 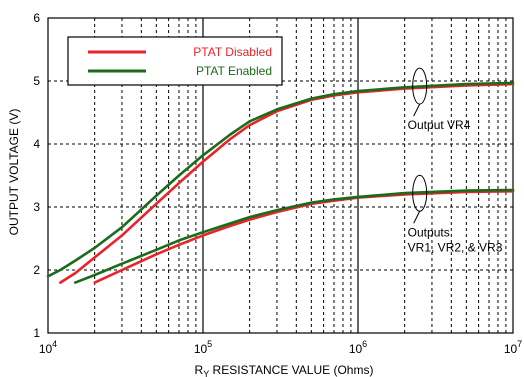 I want to click on annotation-label: Outputs, so click(x=429, y=232).